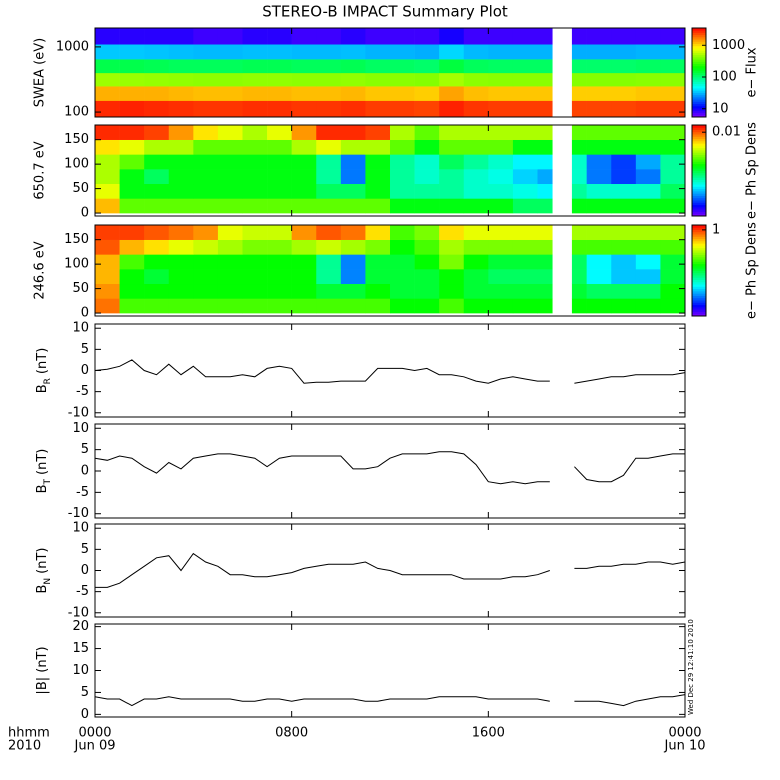 The height and width of the screenshot is (780, 780). What do you see at coordinates (42, 388) in the screenshot?
I see `y-label-base: B` at bounding box center [42, 388].